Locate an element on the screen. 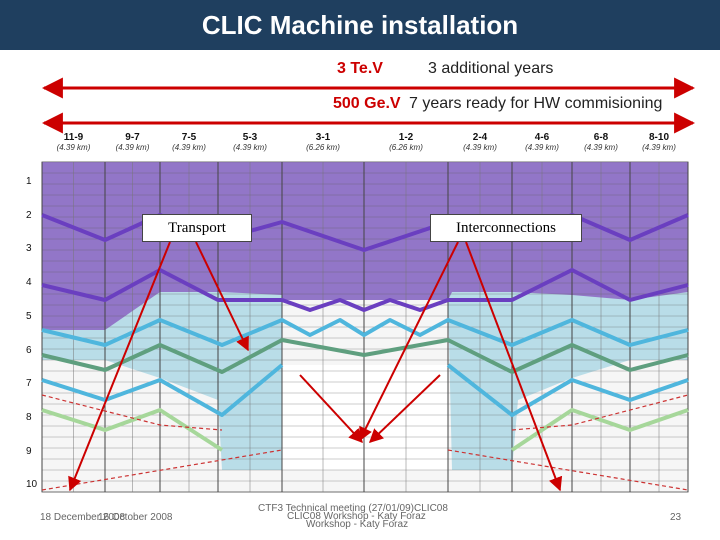 The width and height of the screenshot is (720, 540). red-dash-right is located at coordinates (600, 412).